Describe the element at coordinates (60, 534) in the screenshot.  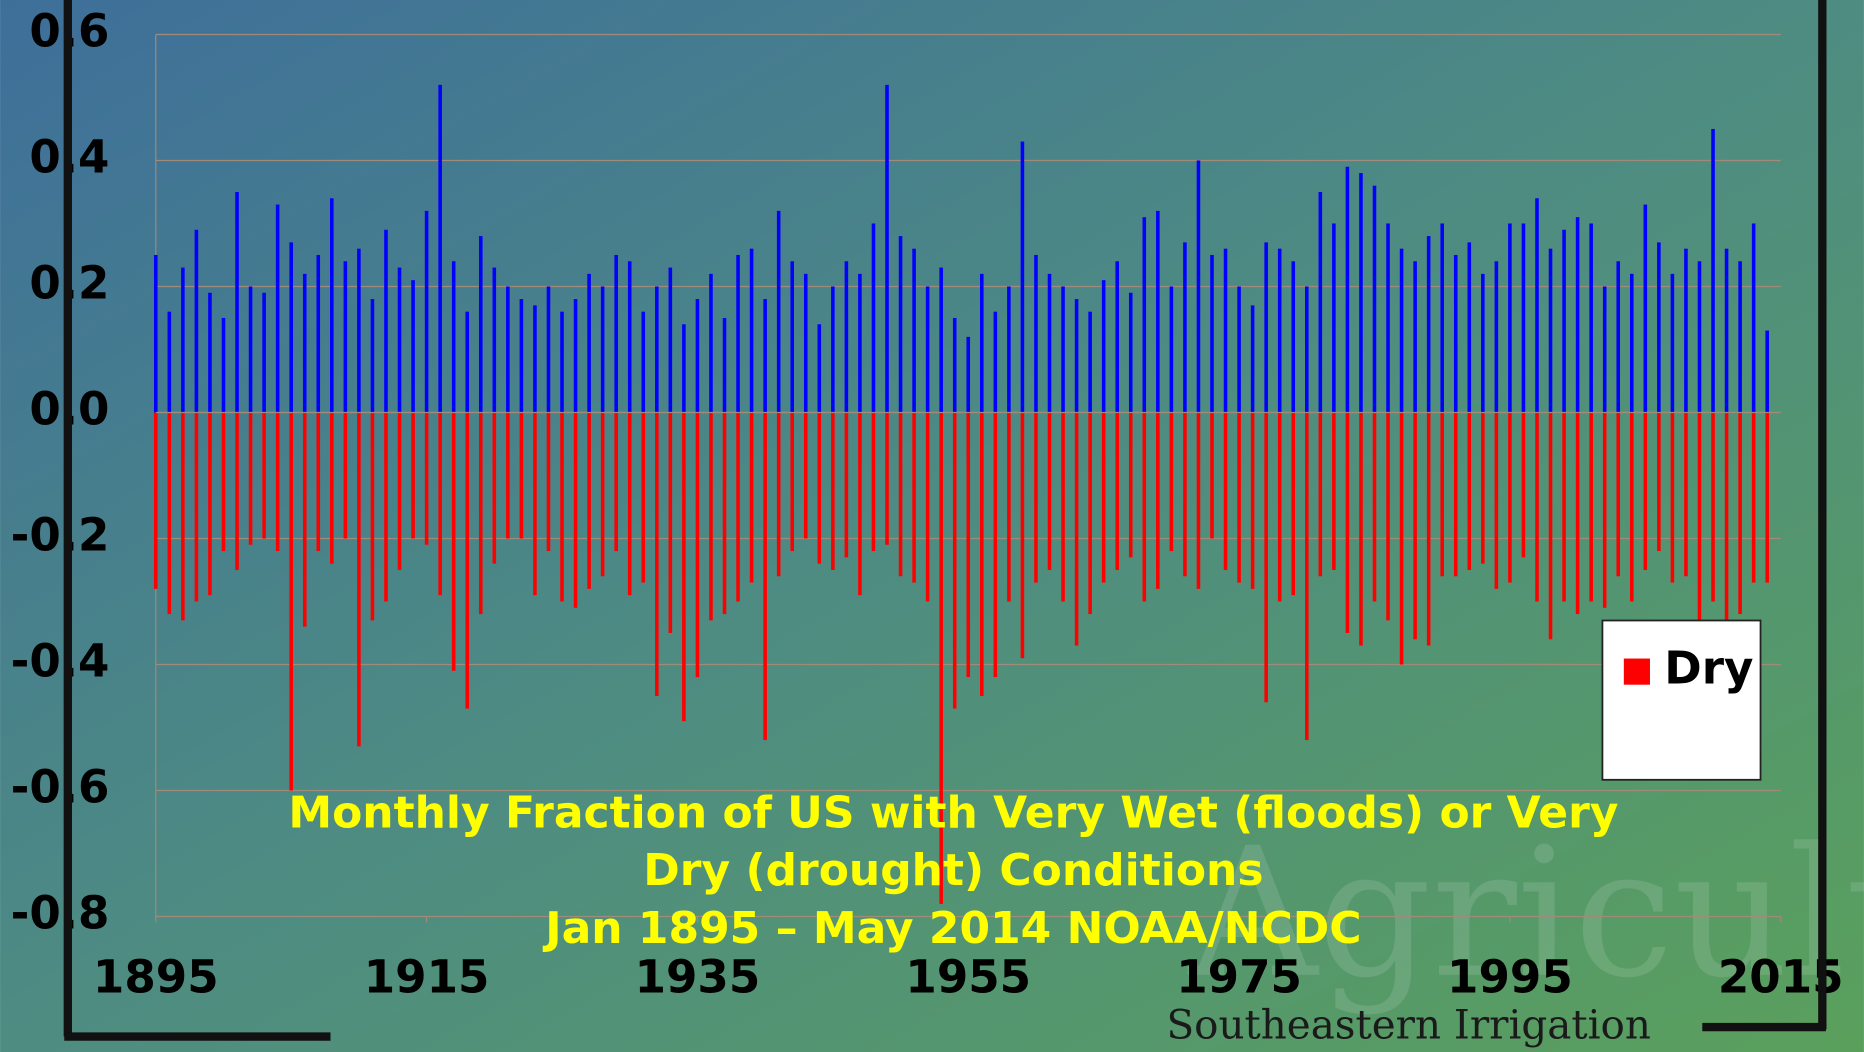
I see `y-tick-label: -0.2` at that location.